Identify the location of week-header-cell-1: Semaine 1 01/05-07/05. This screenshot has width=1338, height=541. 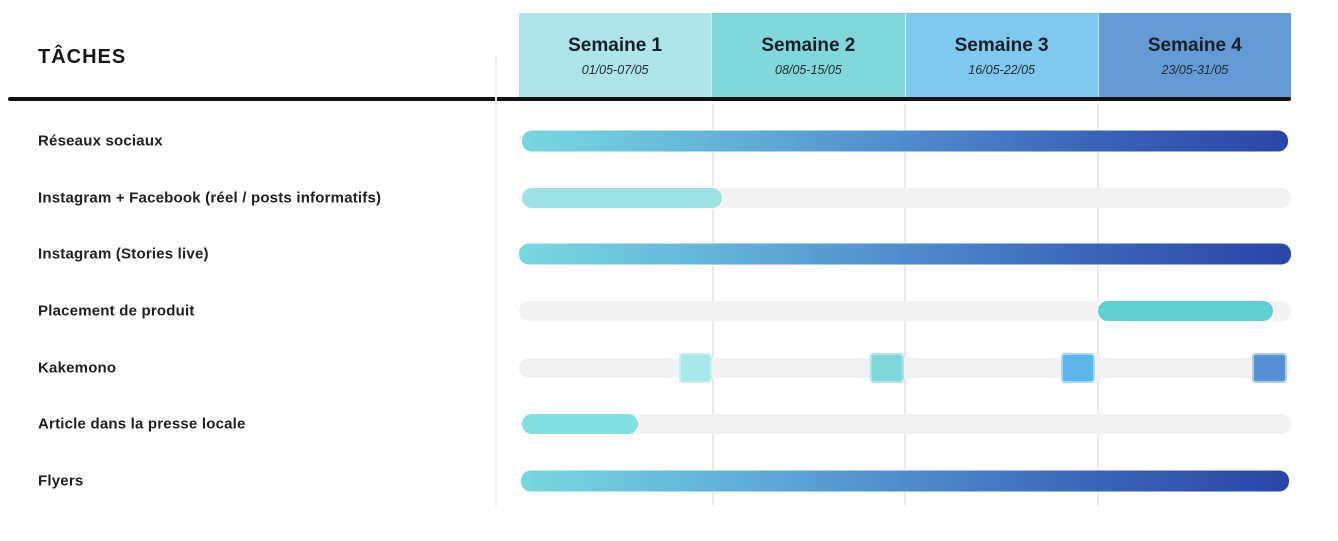
(615, 56).